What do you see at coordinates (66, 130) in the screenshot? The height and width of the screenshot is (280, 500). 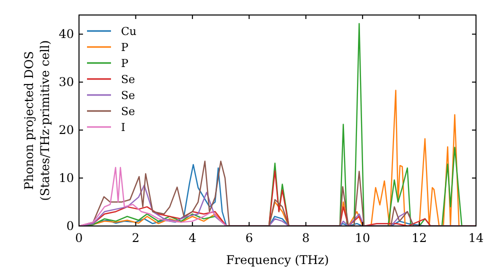 I see `y-tick-label: 20` at bounding box center [66, 130].